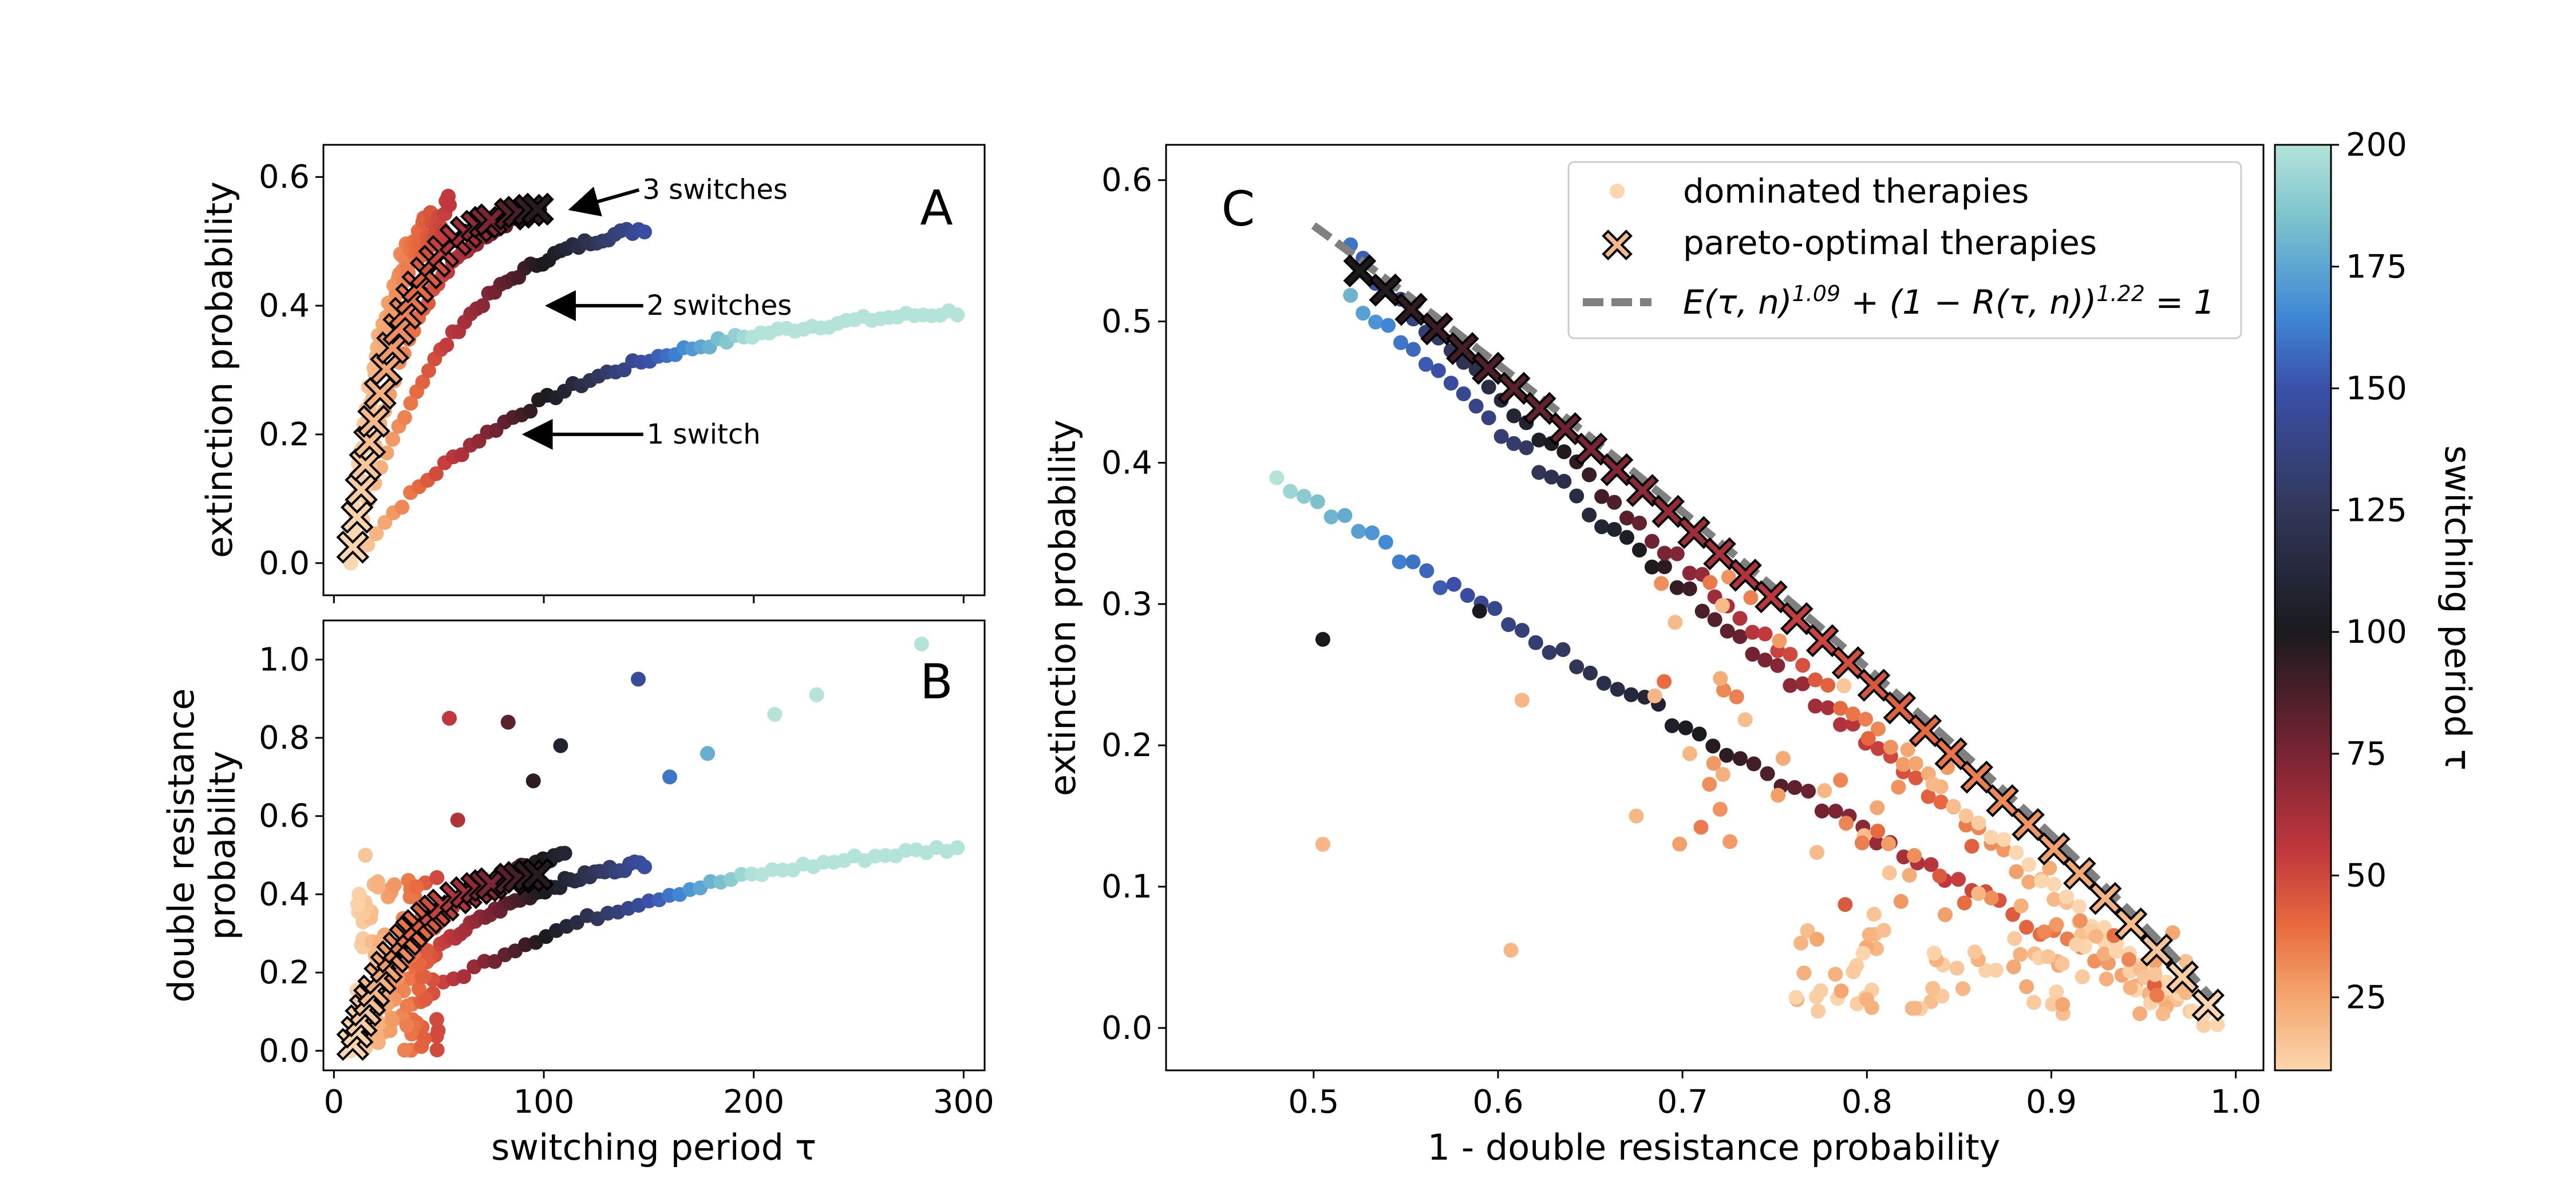 This screenshot has width=2576, height=1202. Describe the element at coordinates (650, 379) in the screenshot. I see `panel-a-points` at that location.